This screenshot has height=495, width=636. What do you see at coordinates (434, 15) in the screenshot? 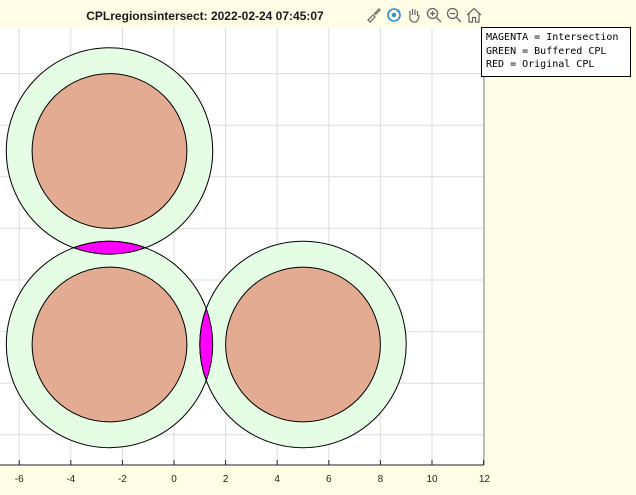
I see `zoom-in-icon` at bounding box center [434, 15].